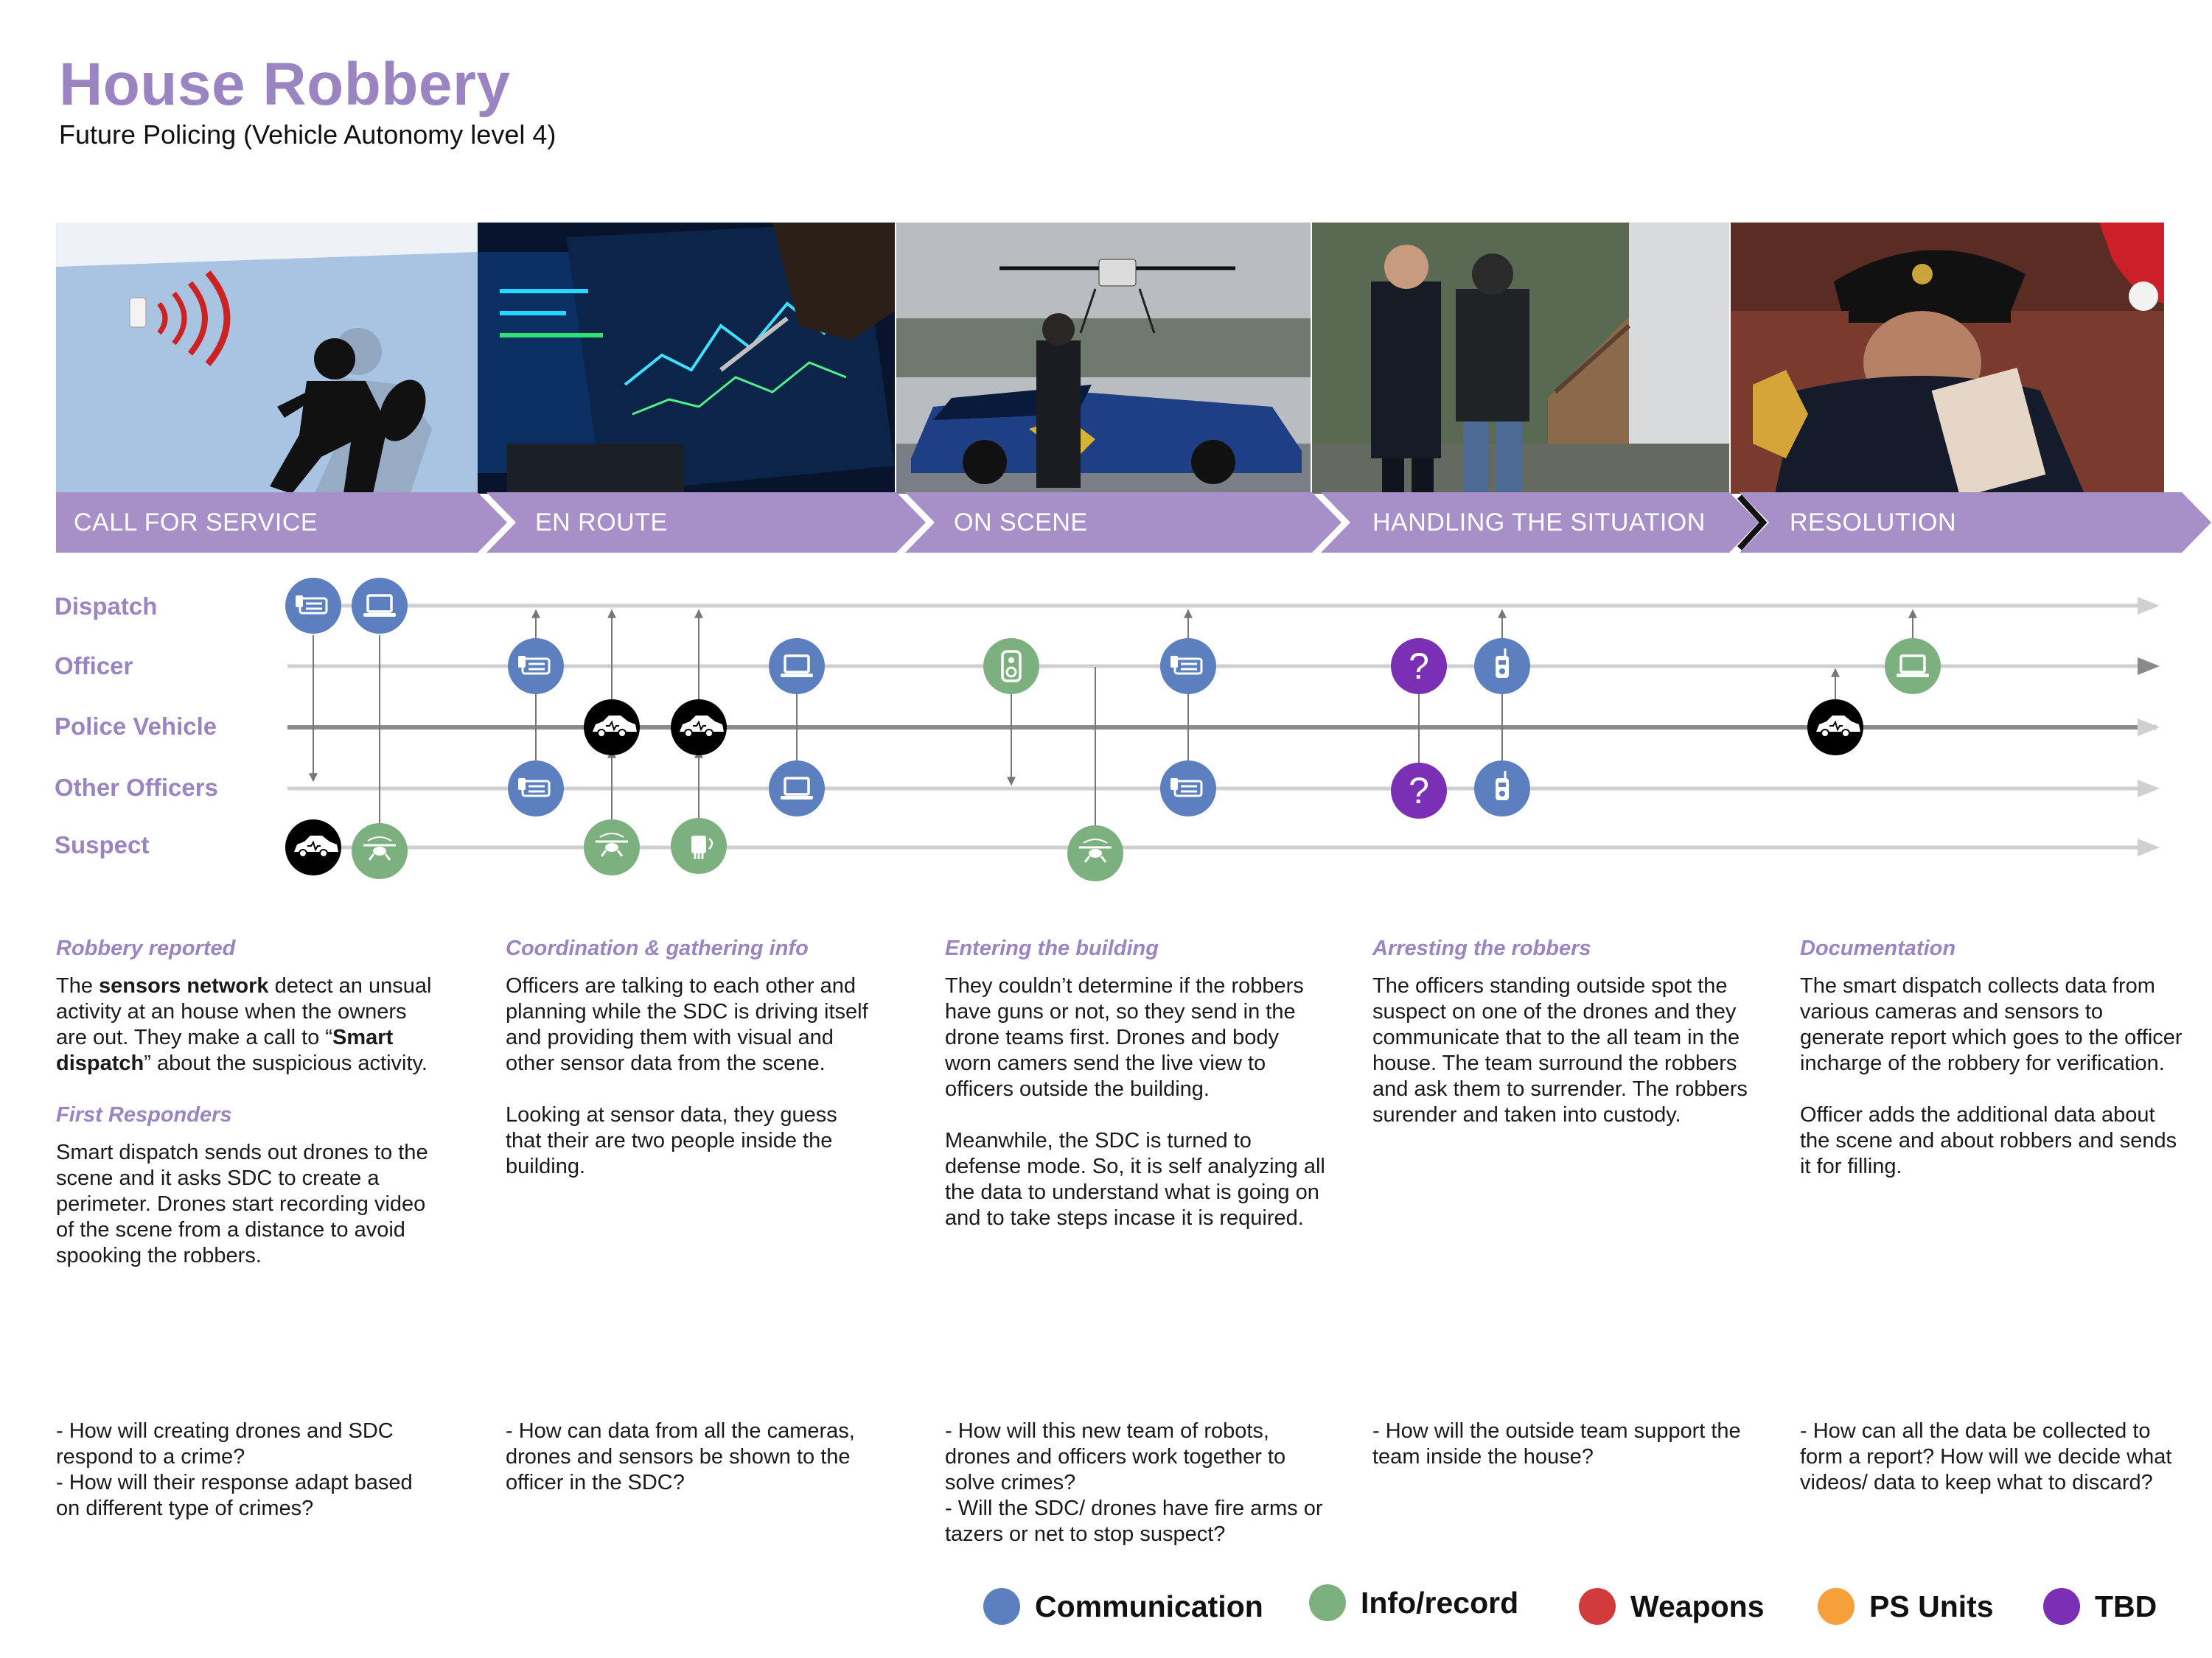  Describe the element at coordinates (1672, 1607) in the screenshot. I see `legend-weapons: Weapons` at that location.